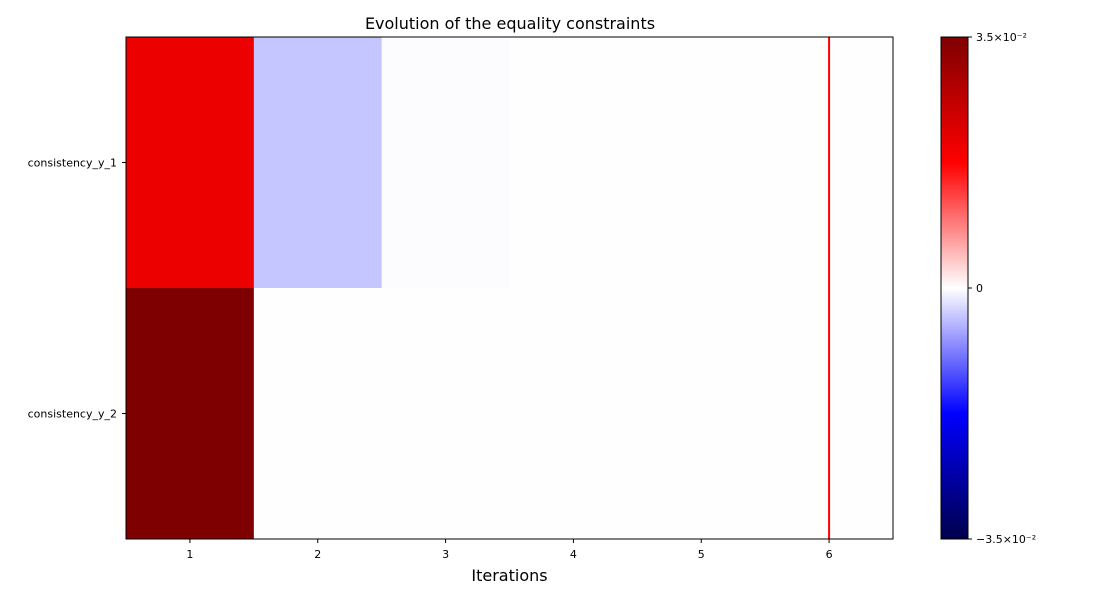 The width and height of the screenshot is (1100, 604). What do you see at coordinates (1002, 288) in the screenshot?
I see `colorbar-ticks: 3.5×10⁻² 0 −3.5×10⁻²` at bounding box center [1002, 288].